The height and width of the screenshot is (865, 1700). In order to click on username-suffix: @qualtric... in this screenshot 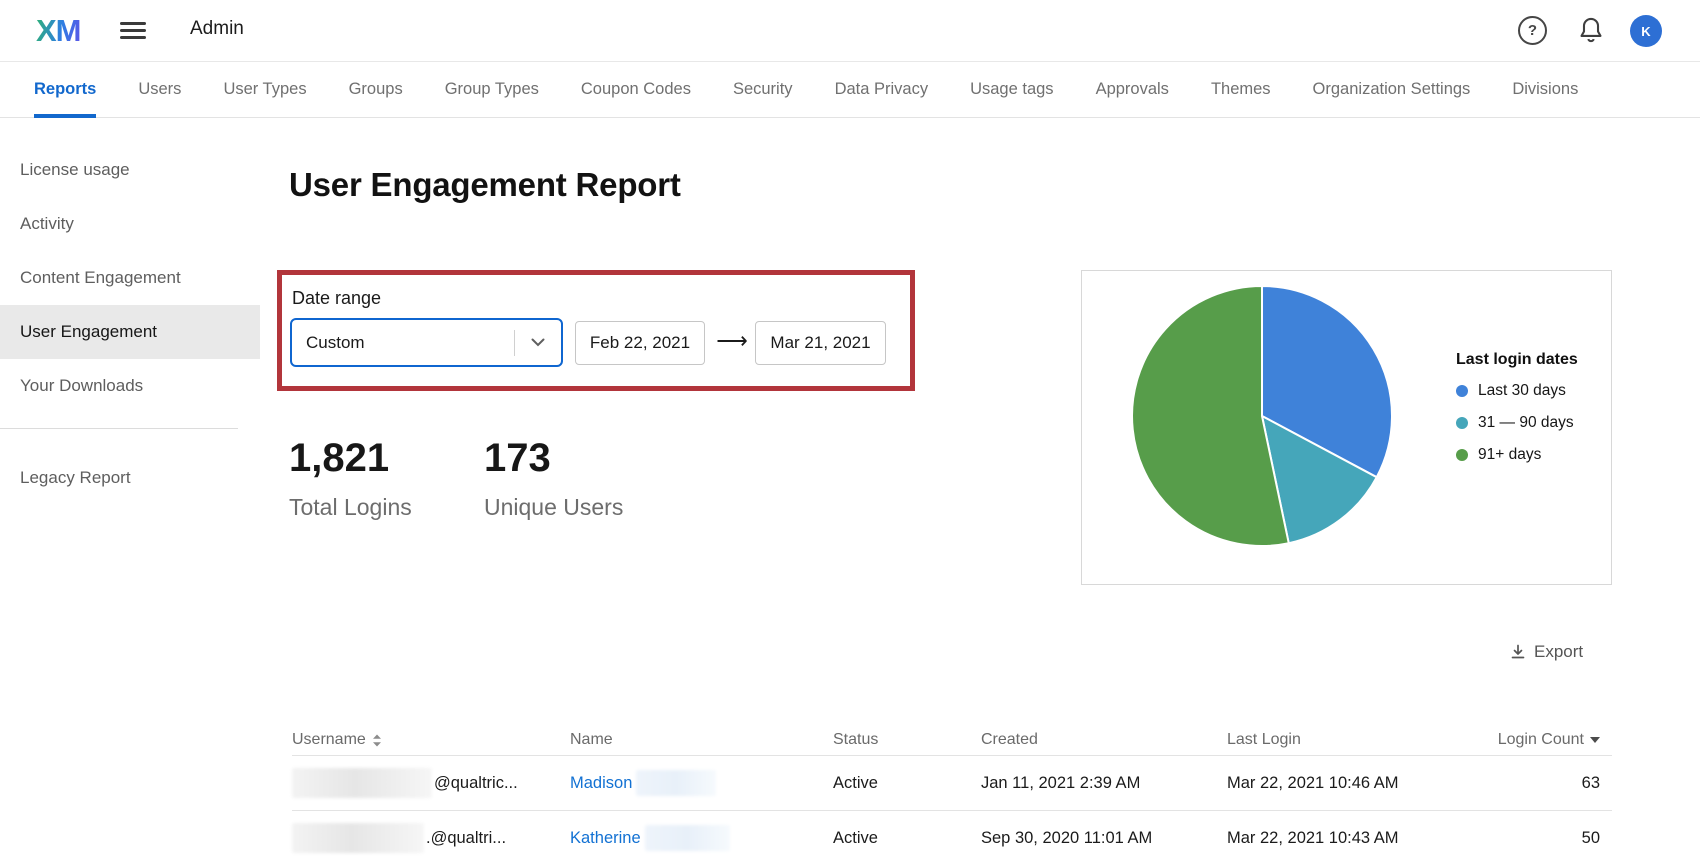, I will do `click(476, 782)`.